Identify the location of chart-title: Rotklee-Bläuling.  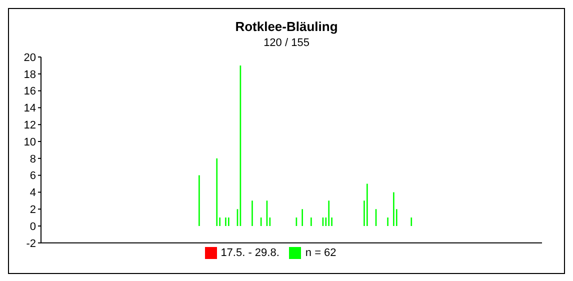
(286, 26).